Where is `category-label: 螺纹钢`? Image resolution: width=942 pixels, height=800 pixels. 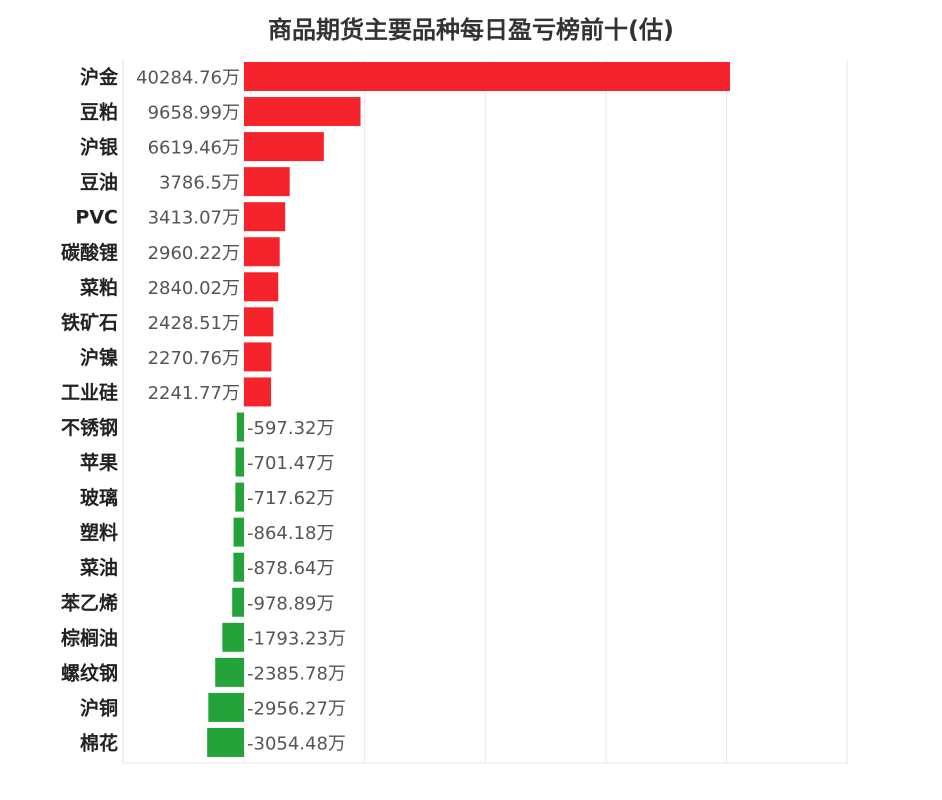
category-label: 螺纹钢 is located at coordinates (89, 672).